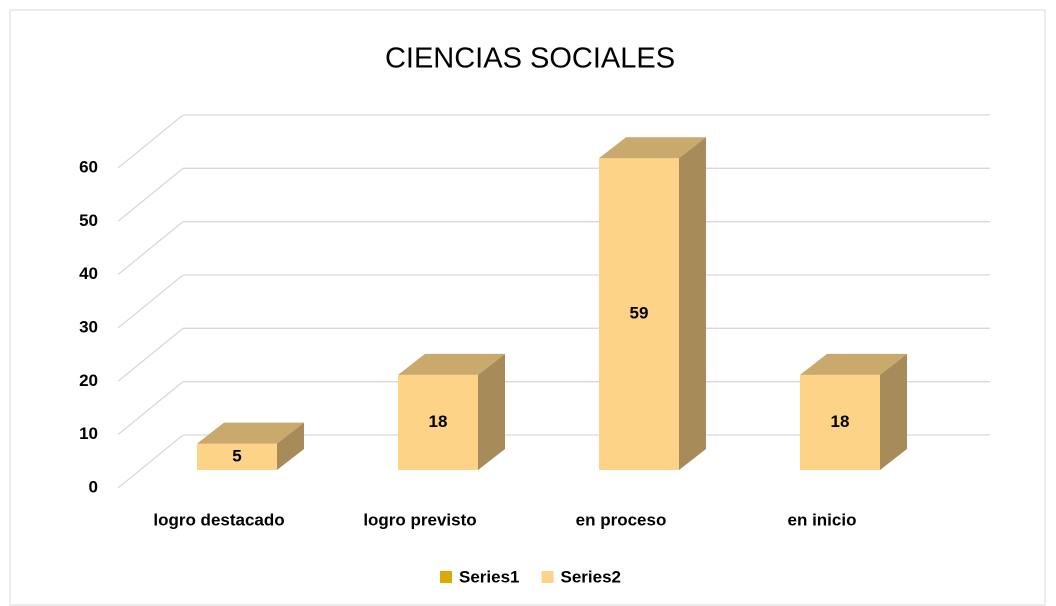 The height and width of the screenshot is (606, 1056). I want to click on chart-title: CIENCIAS SOCIALES, so click(530, 59).